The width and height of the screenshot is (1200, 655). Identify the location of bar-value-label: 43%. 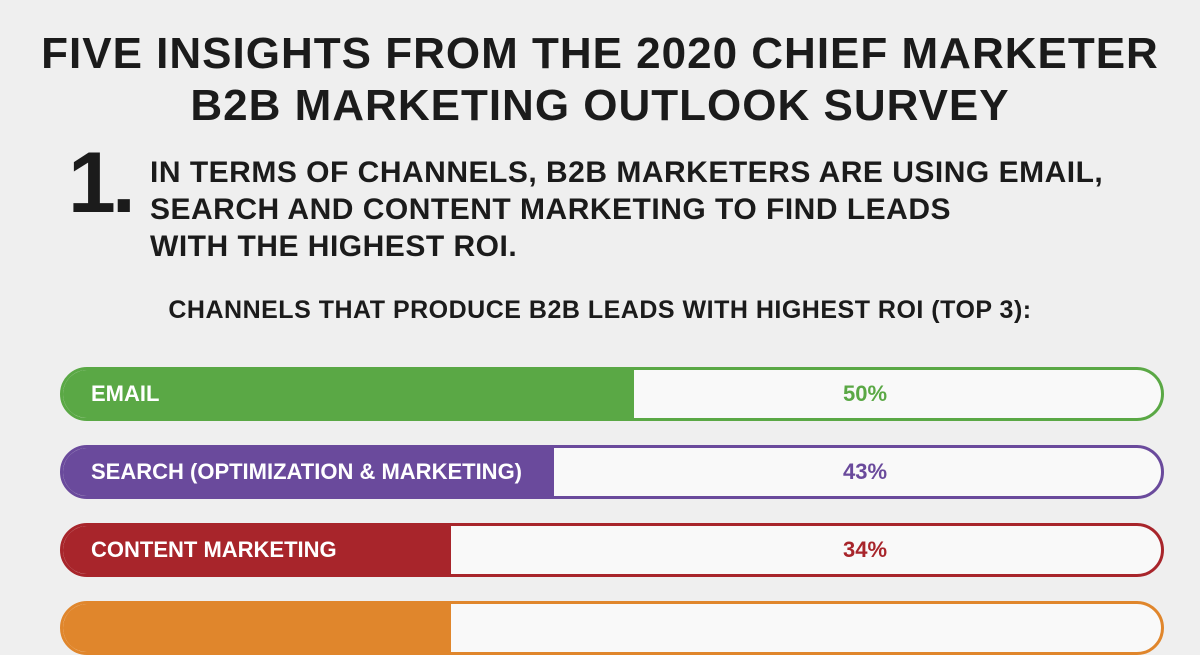
(865, 471).